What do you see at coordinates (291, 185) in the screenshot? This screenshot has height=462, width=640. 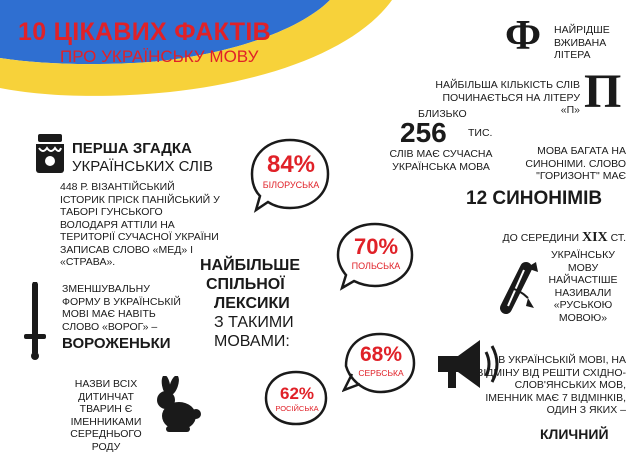 I see `bubble-belarusian-label: БІЛОРУСЬКА` at bounding box center [291, 185].